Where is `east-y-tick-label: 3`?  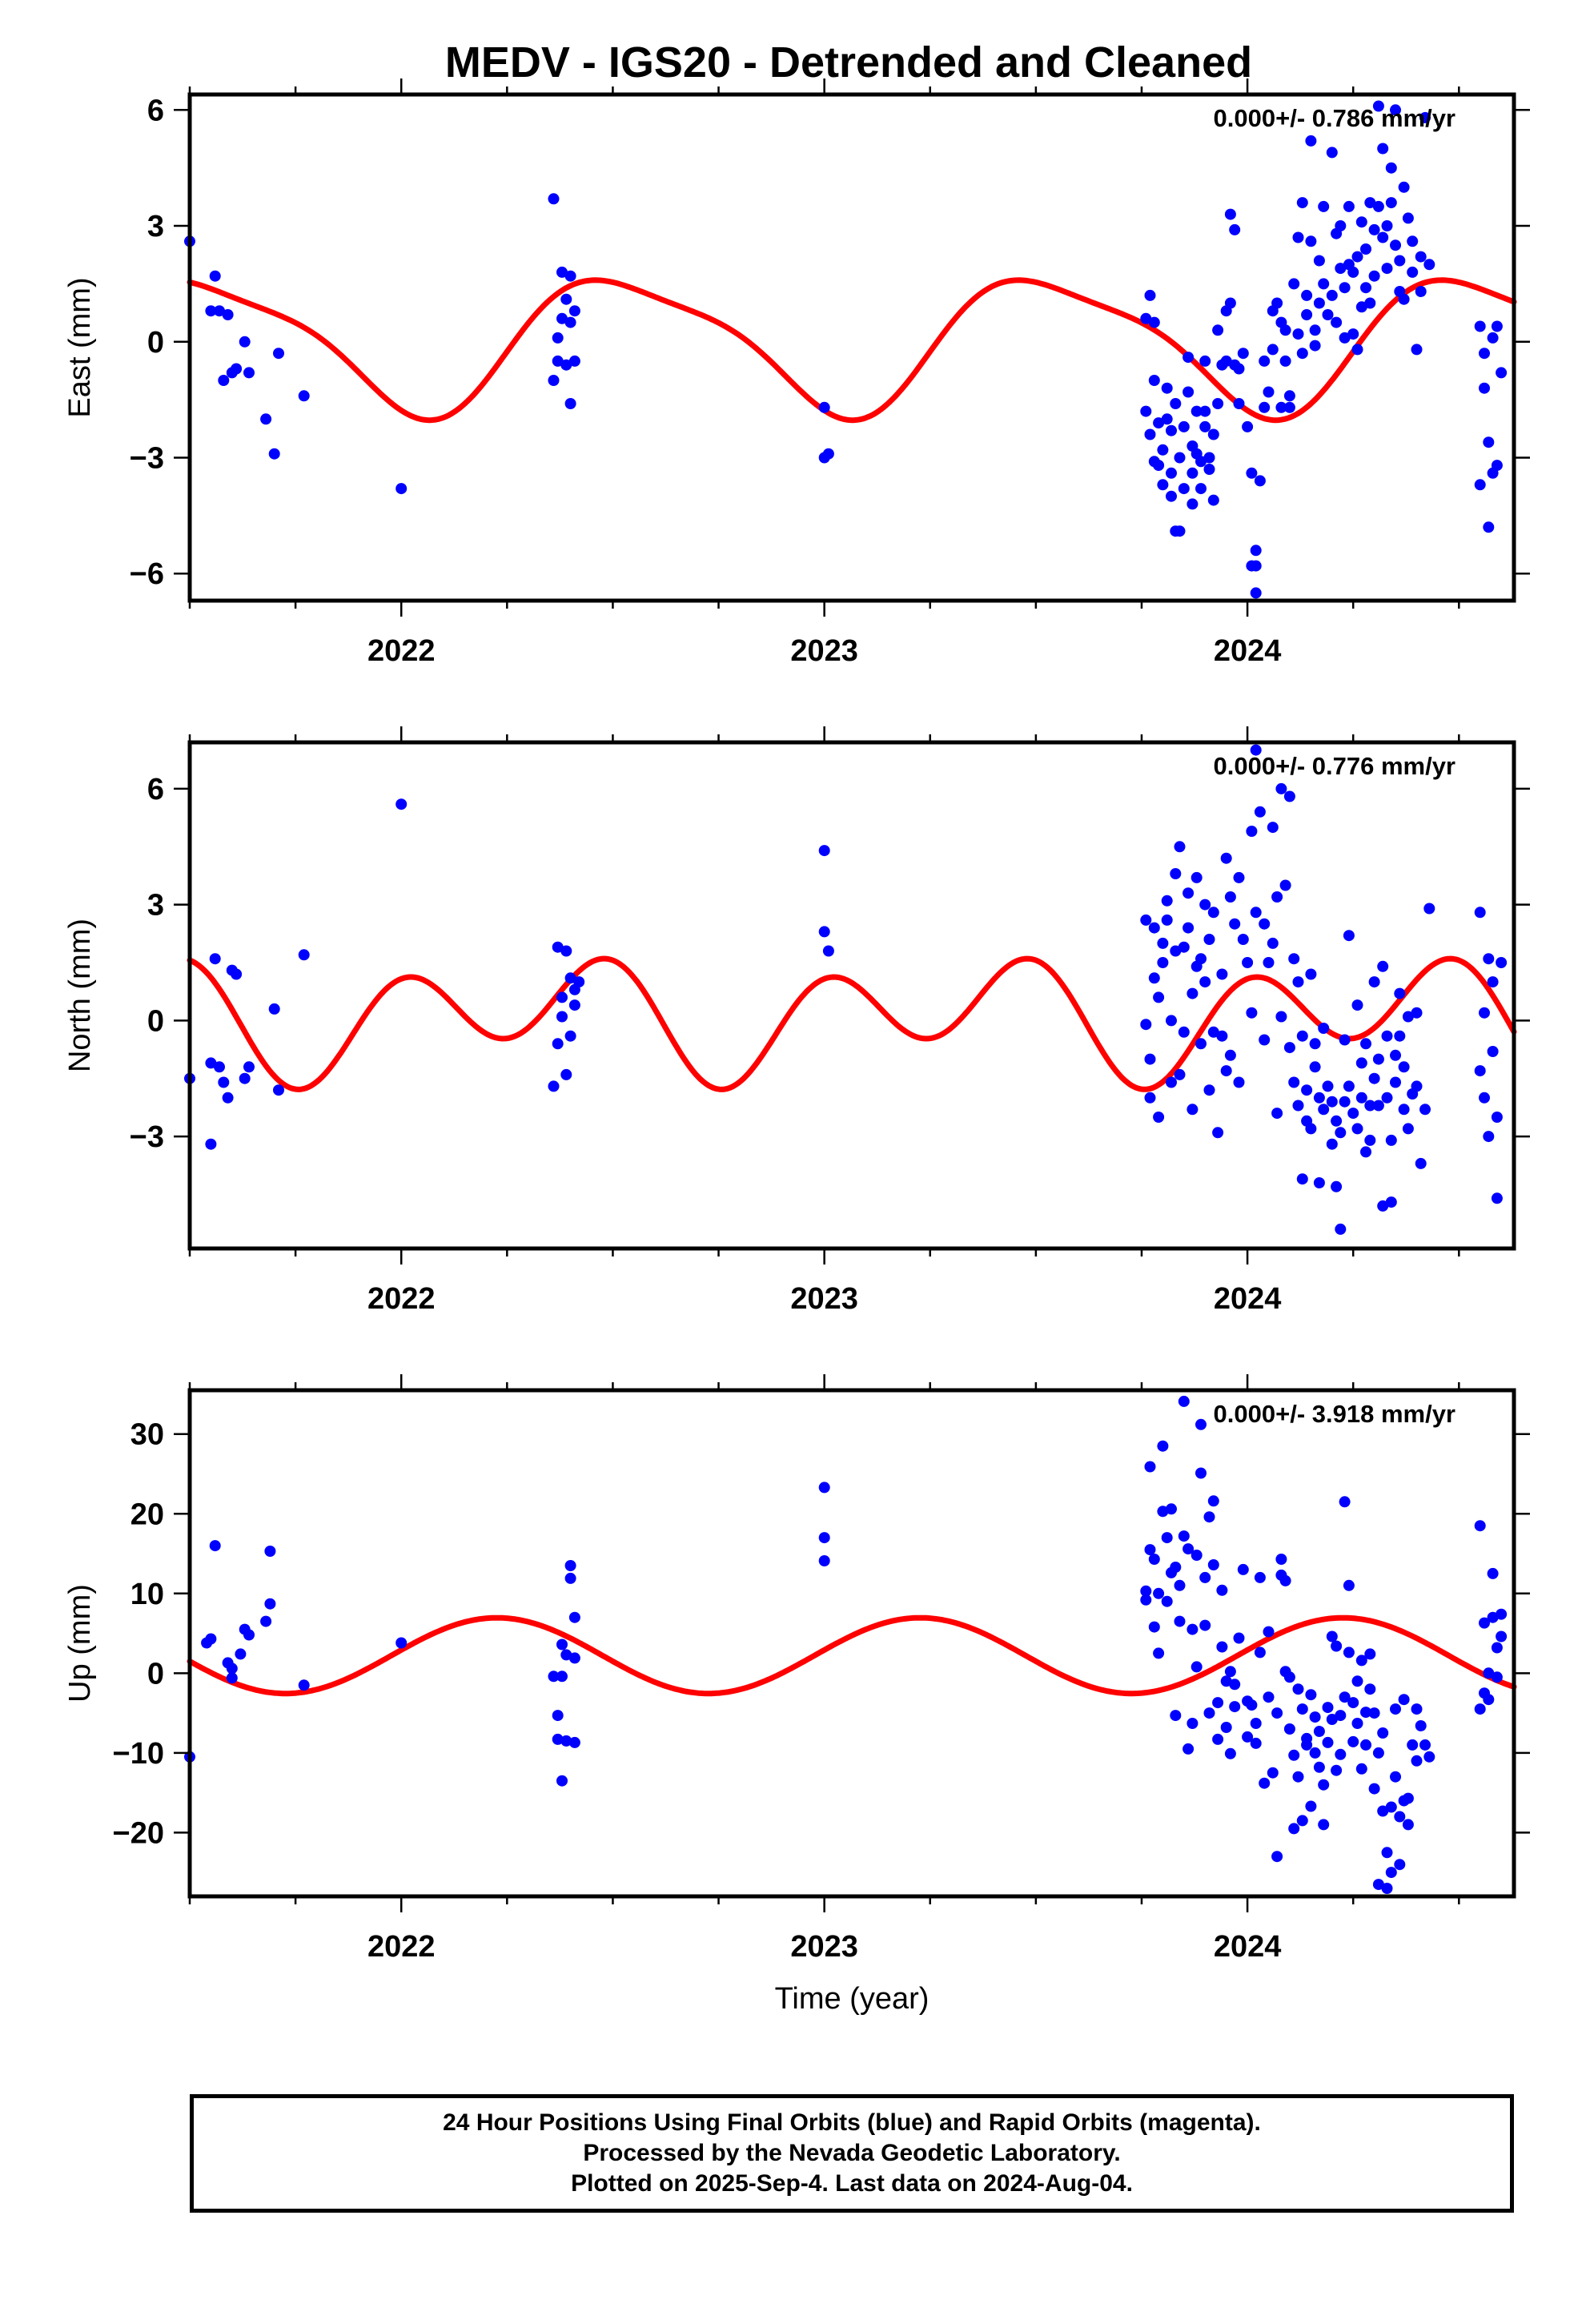 east-y-tick-label: 3 is located at coordinates (155, 226).